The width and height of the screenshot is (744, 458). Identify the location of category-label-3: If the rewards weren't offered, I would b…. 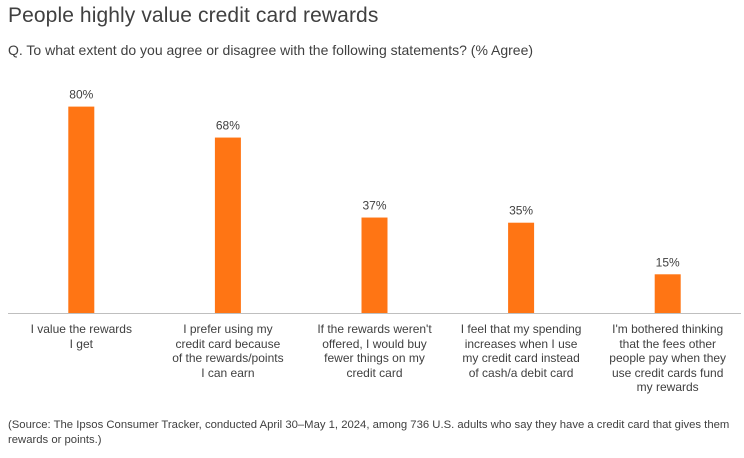
(375, 351).